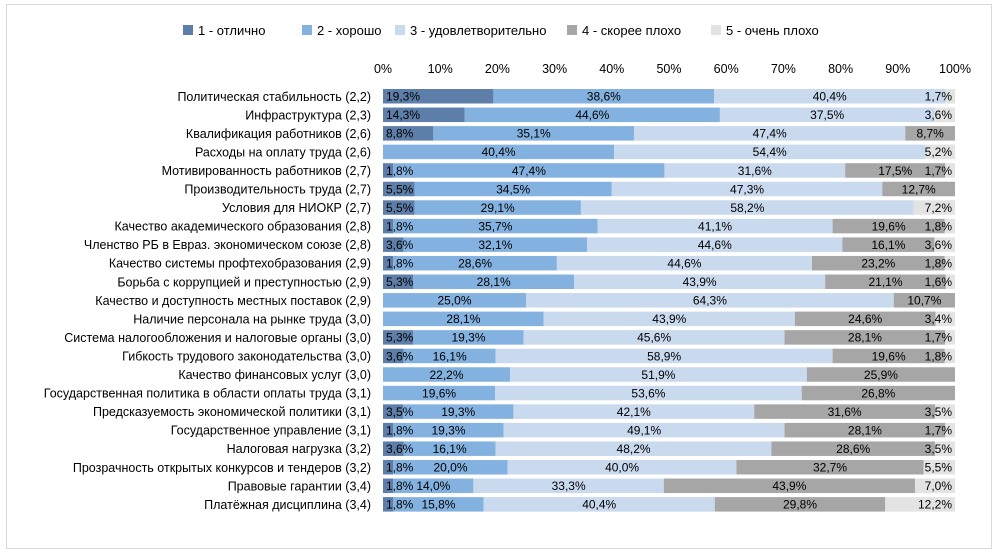 This screenshot has width=1000, height=555. Describe the element at coordinates (840, 69) in the screenshot. I see `x-tick-label: 80%` at that location.